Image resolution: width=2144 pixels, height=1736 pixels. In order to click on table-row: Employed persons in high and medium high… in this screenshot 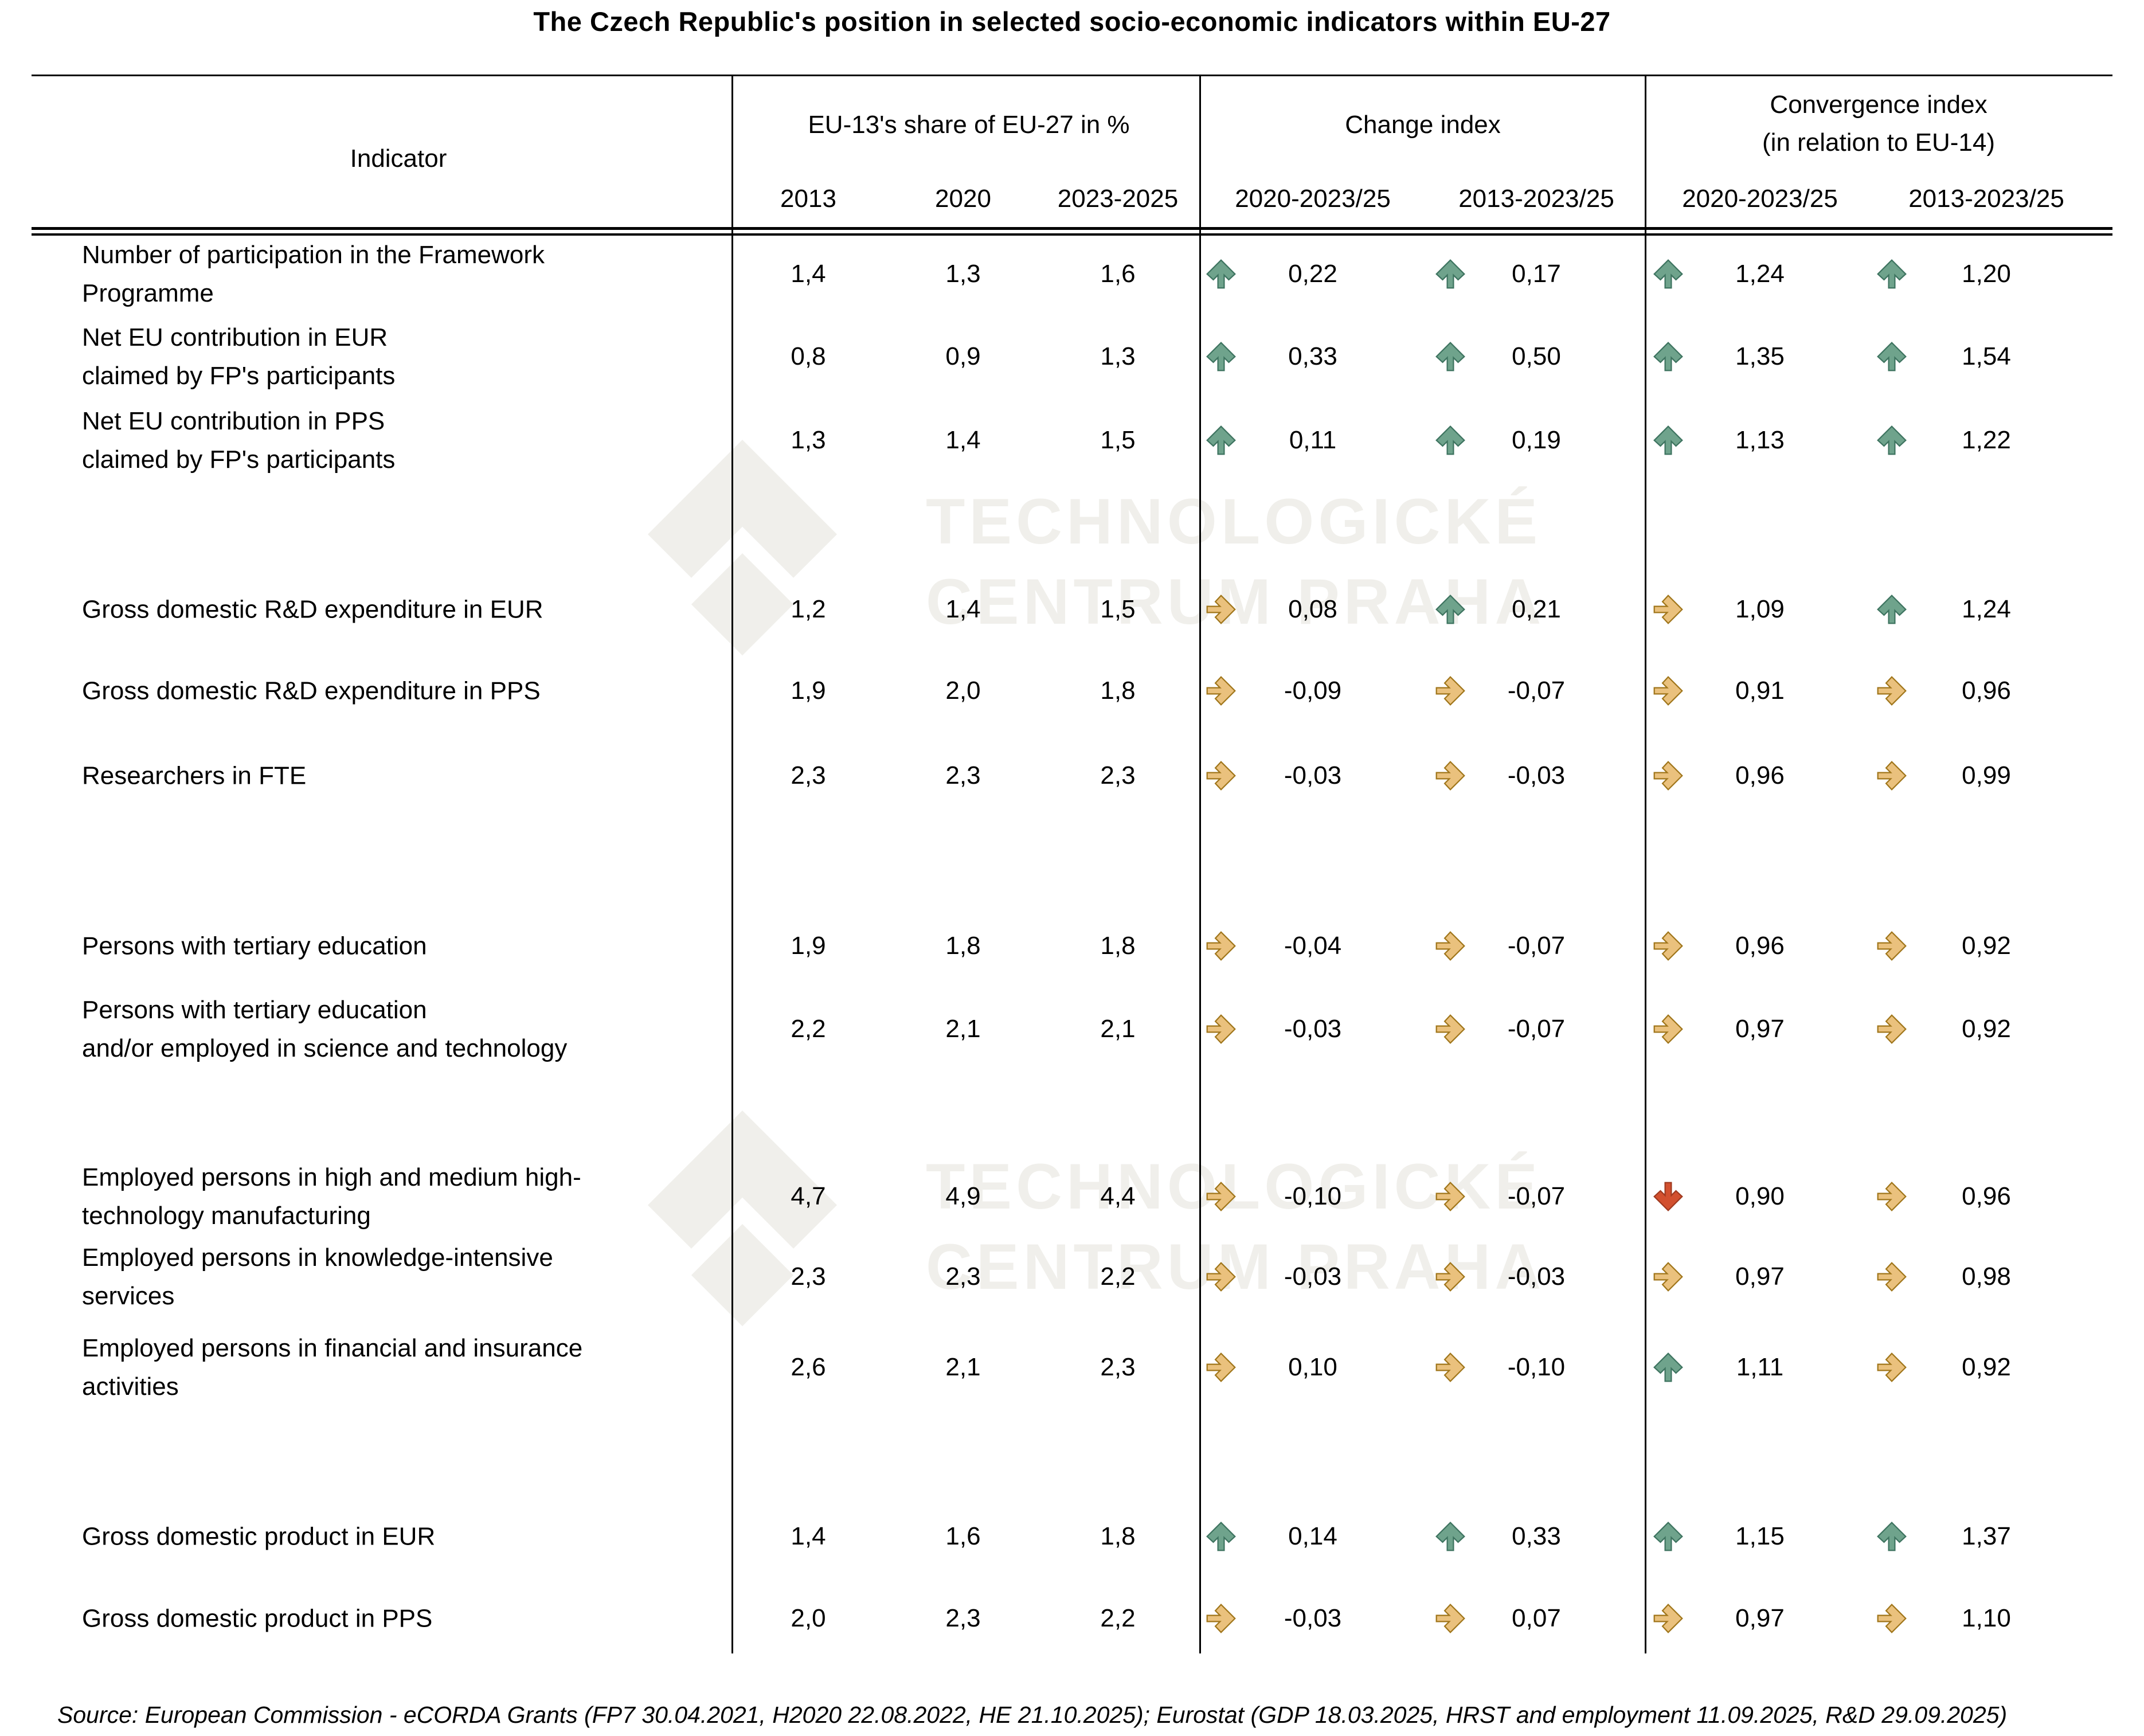, I will do `click(1072, 1196)`.